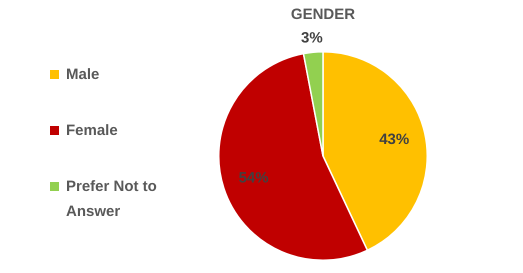  What do you see at coordinates (253, 178) in the screenshot?
I see `data-label: 54%` at bounding box center [253, 178].